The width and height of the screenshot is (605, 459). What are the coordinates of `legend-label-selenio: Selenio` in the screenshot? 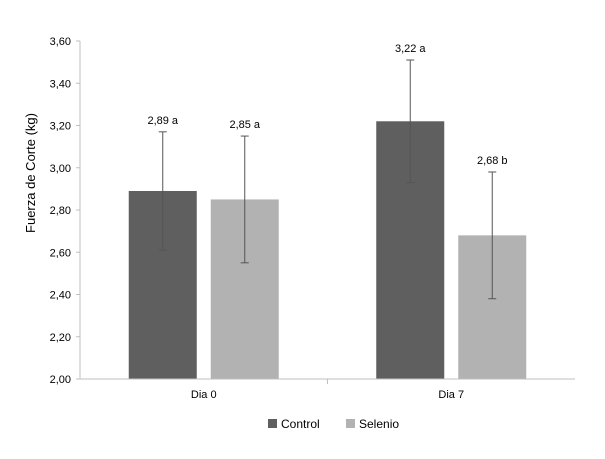 It's located at (379, 424).